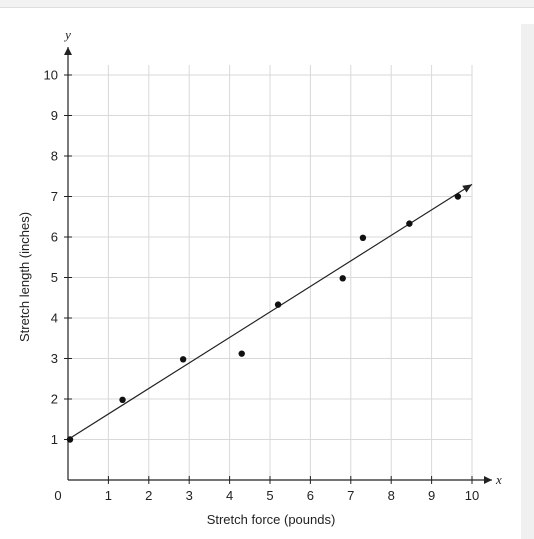 The height and width of the screenshot is (539, 534). Describe the element at coordinates (267, 4) in the screenshot. I see `top-bar` at that location.